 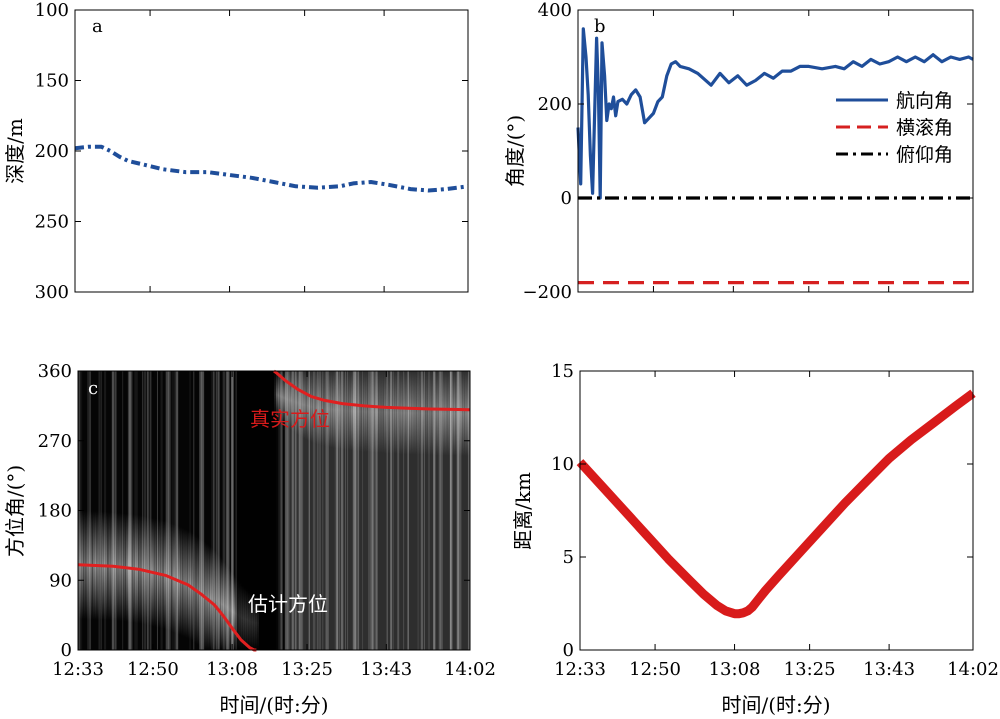 What do you see at coordinates (775, 705) in the screenshot?
I see `x-axis-label-d: 时间/(时:分)` at bounding box center [775, 705].